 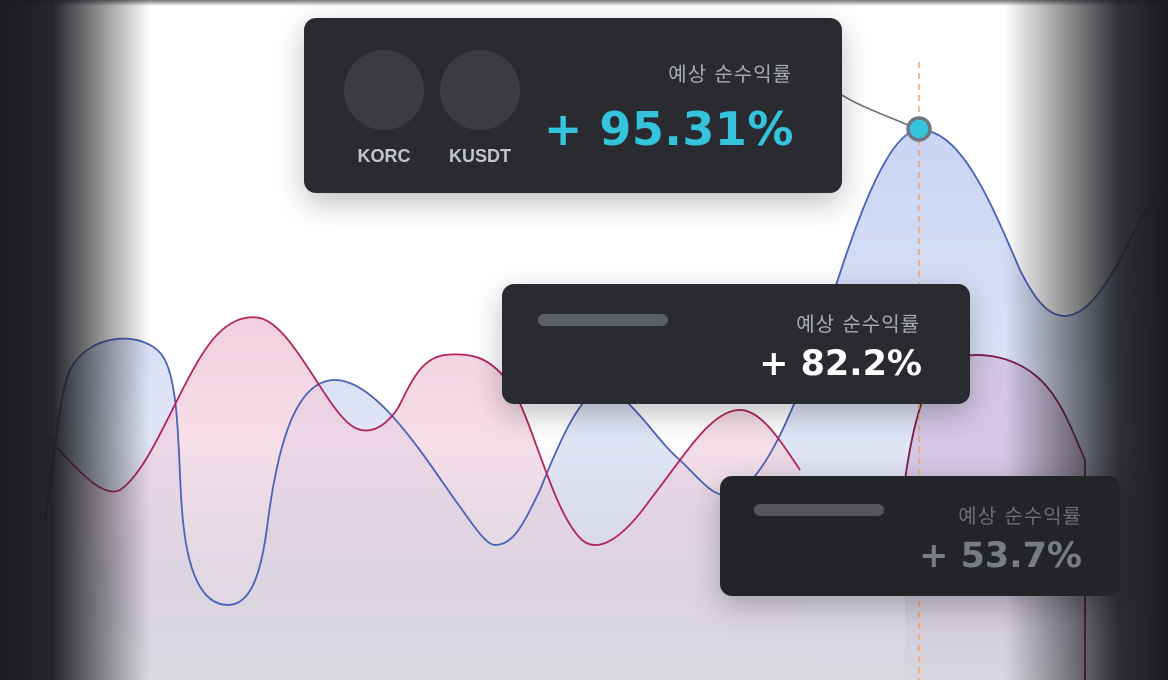 I want to click on main-yield-card: KORC KUSDT 예상 순수익률 + 95.31%, so click(x=573, y=105).